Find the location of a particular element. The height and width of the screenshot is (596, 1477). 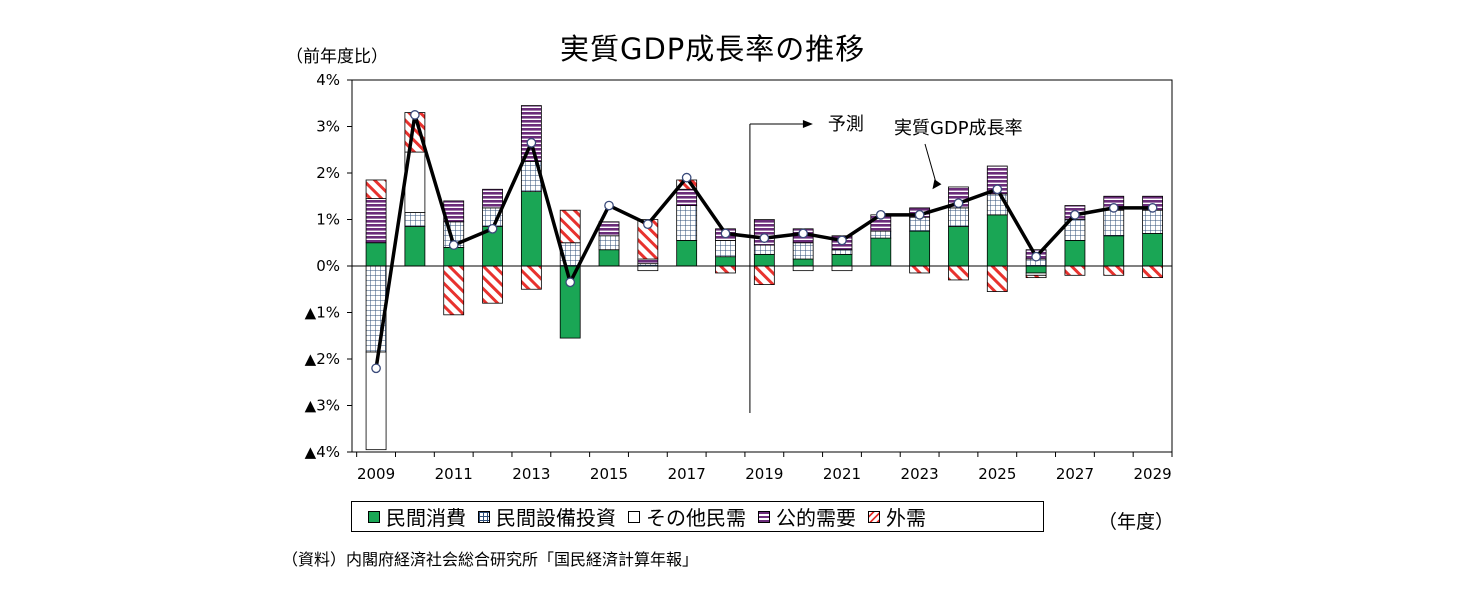

bar-2009-民間設備投資 is located at coordinates (376, 309).